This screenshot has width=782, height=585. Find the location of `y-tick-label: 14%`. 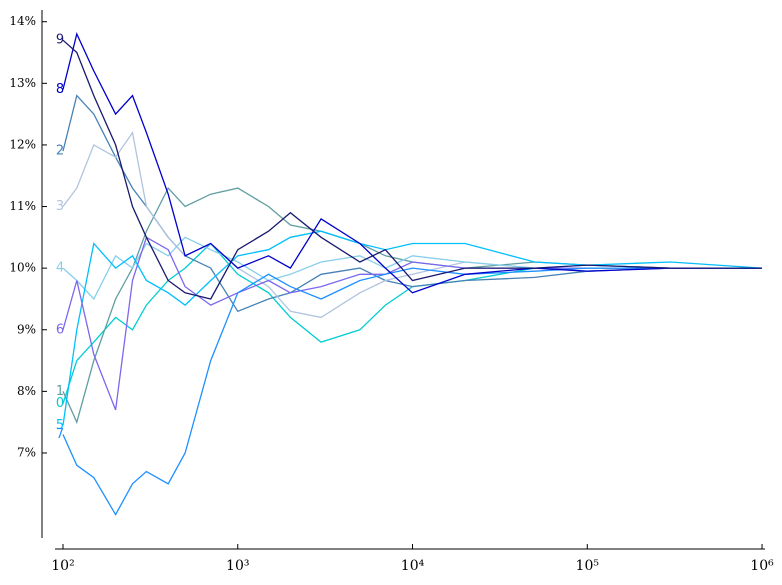

y-tick-label: 14% is located at coordinates (22, 21).